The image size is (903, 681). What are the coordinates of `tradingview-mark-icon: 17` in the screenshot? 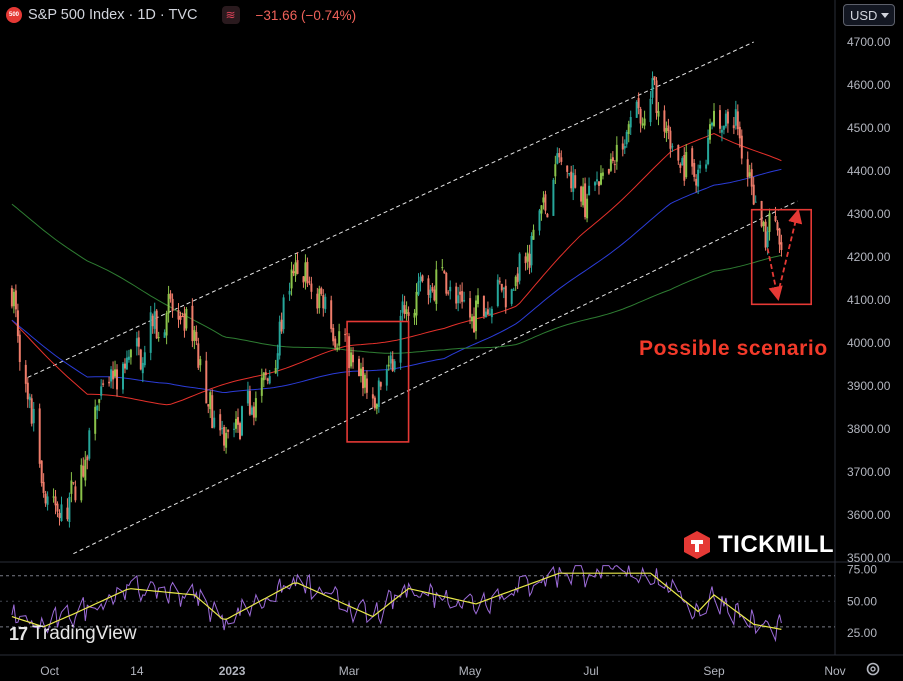 It's located at (18, 633).